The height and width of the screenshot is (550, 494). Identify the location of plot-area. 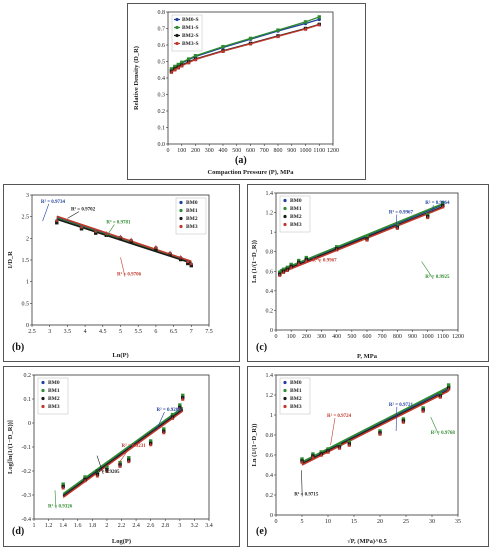
(367, 445).